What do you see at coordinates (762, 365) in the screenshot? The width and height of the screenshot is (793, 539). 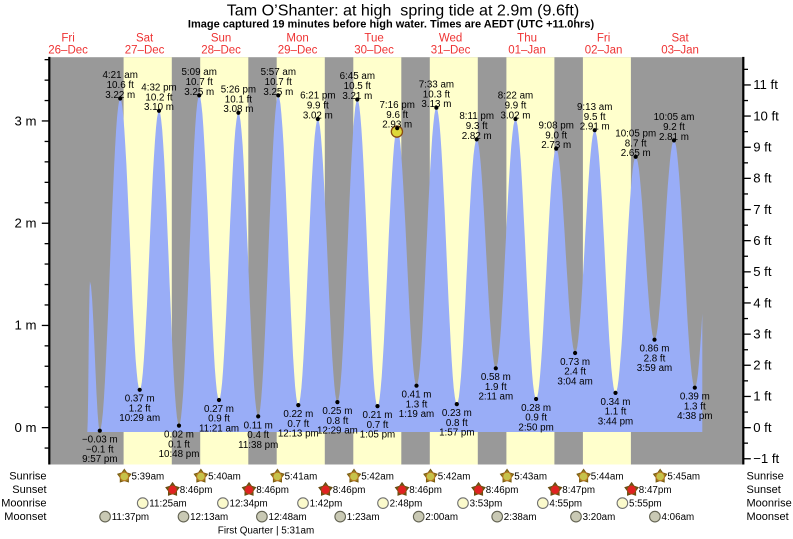 I see `svg-text: 2 ft` at bounding box center [762, 365].